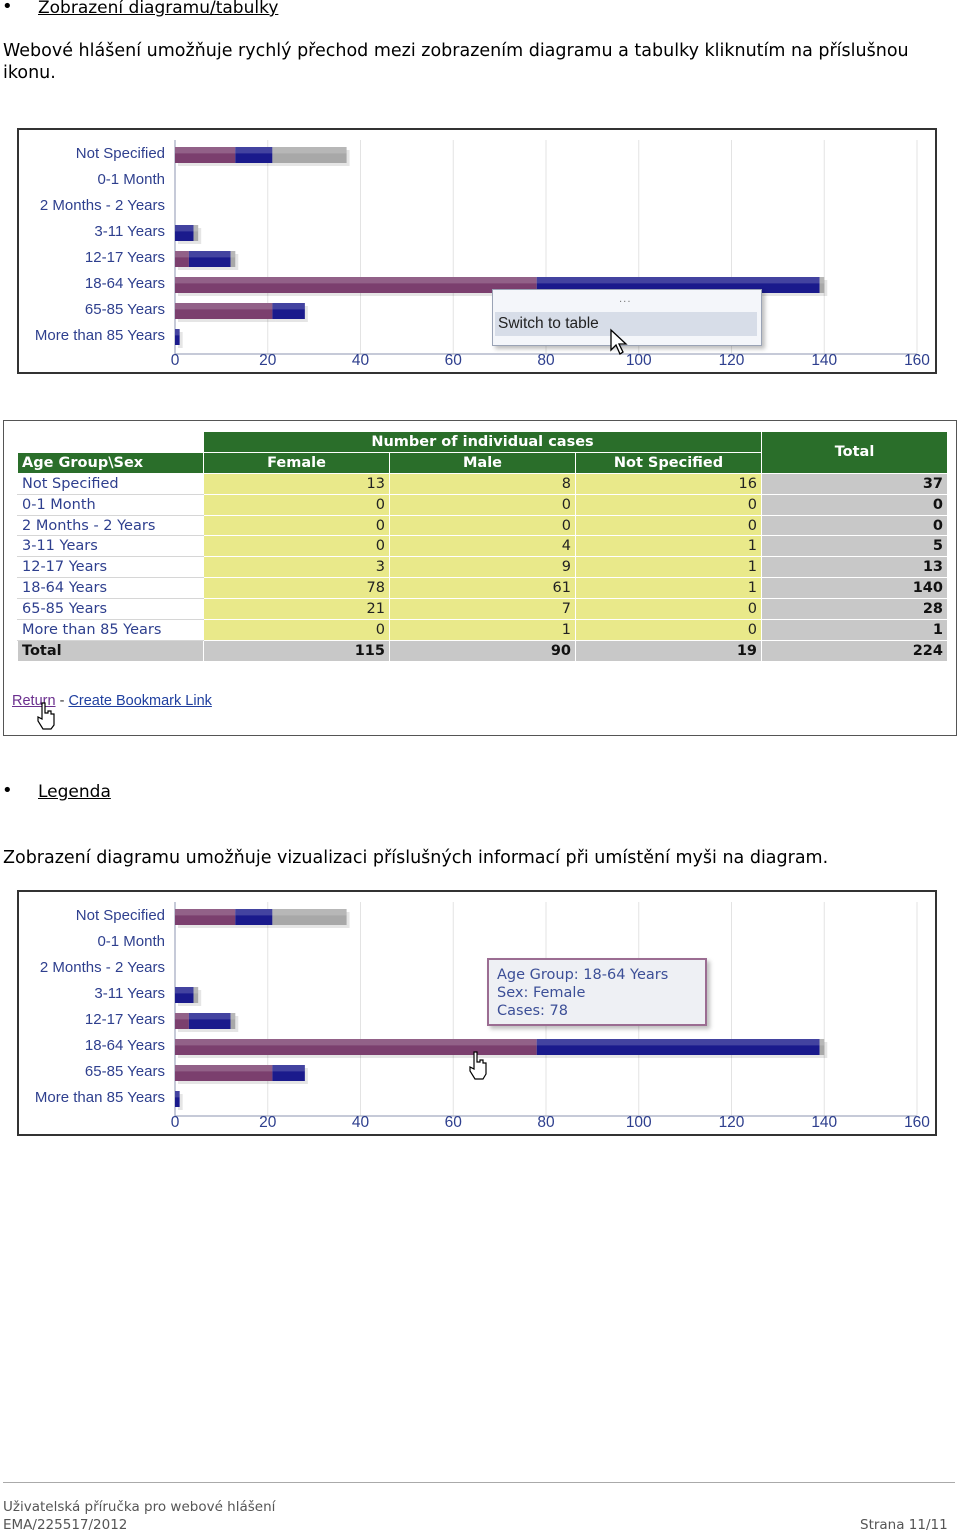  Describe the element at coordinates (110, 630) in the screenshot. I see `row-label: More than 85 Years` at that location.